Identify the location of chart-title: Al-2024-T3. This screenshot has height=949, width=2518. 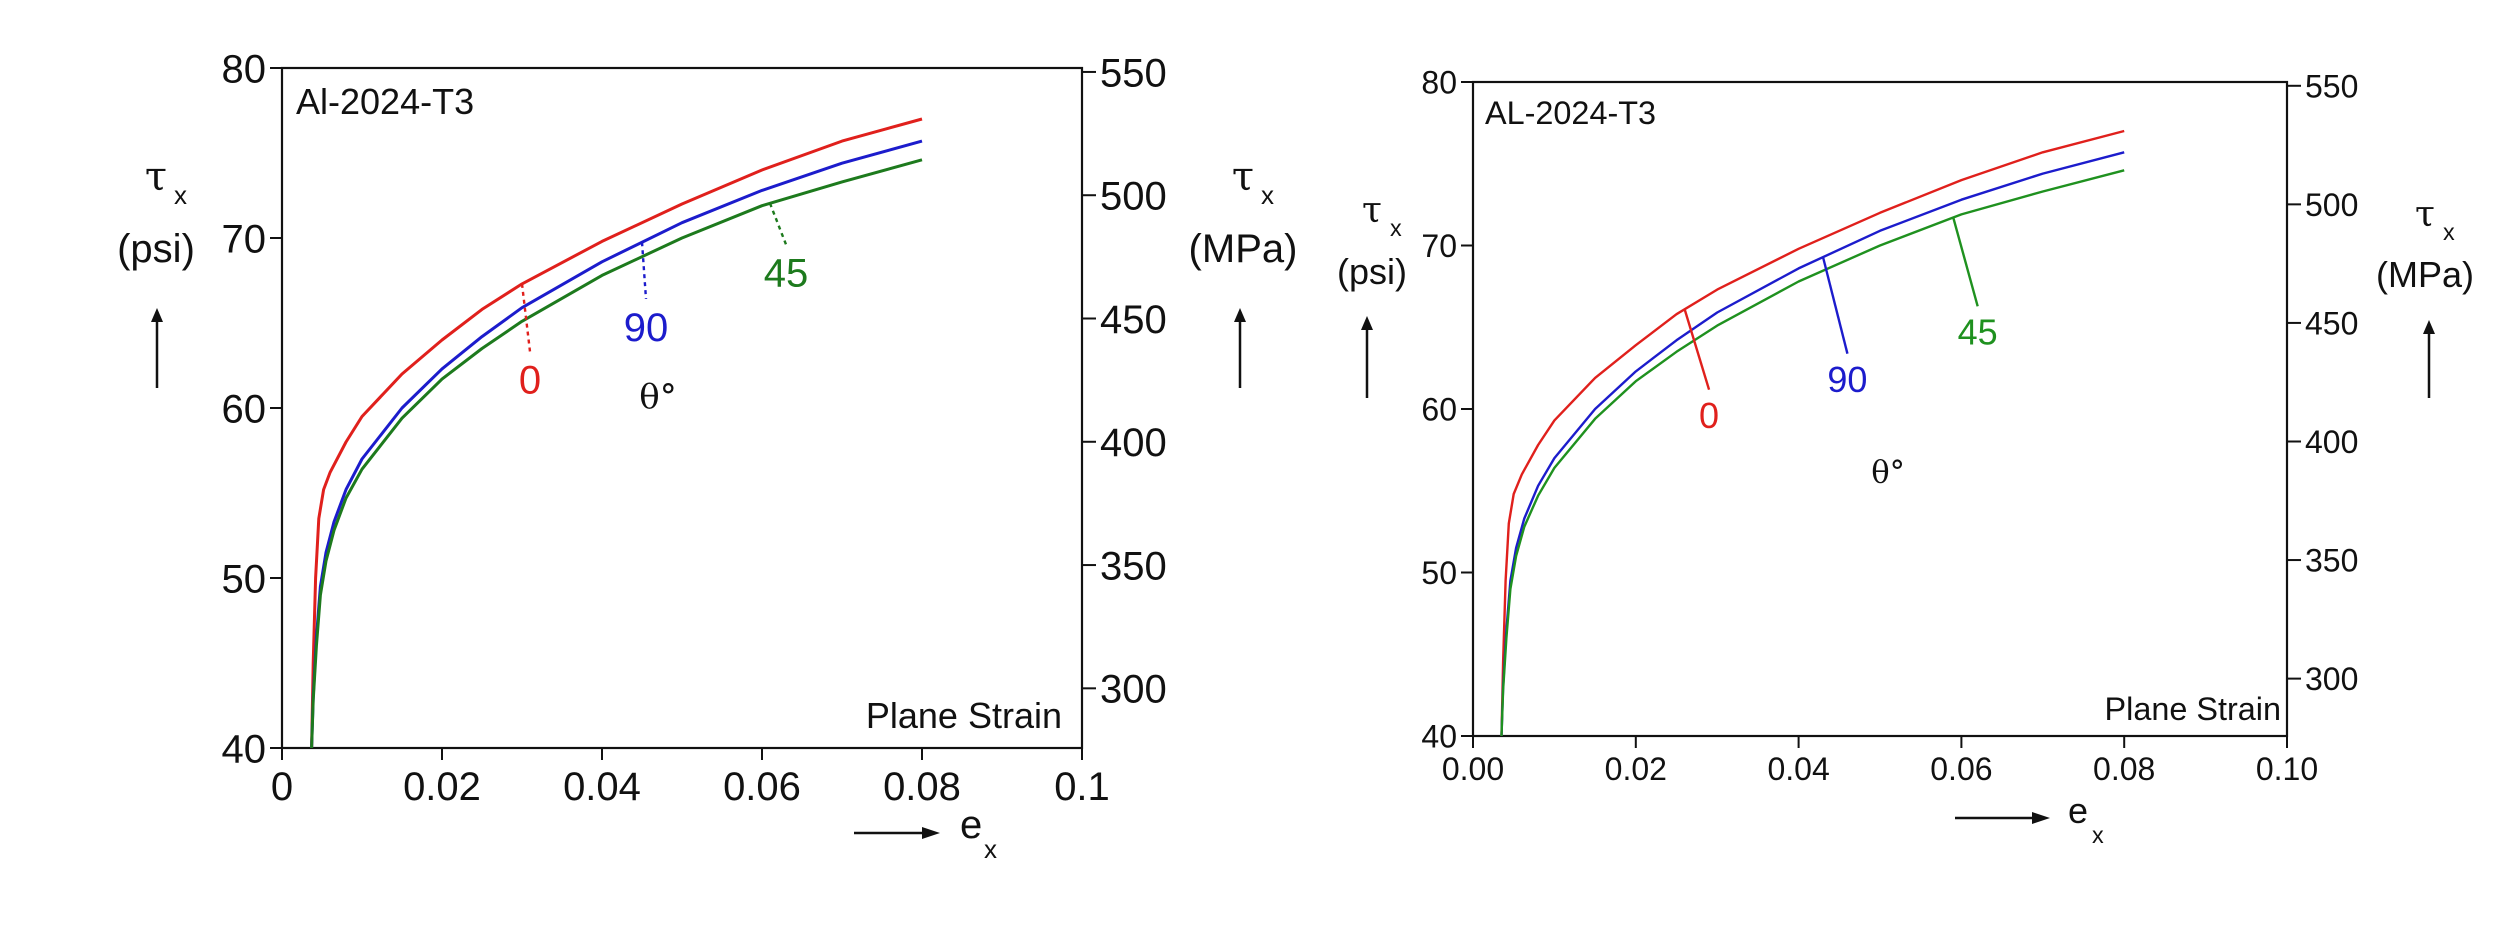
(385, 101).